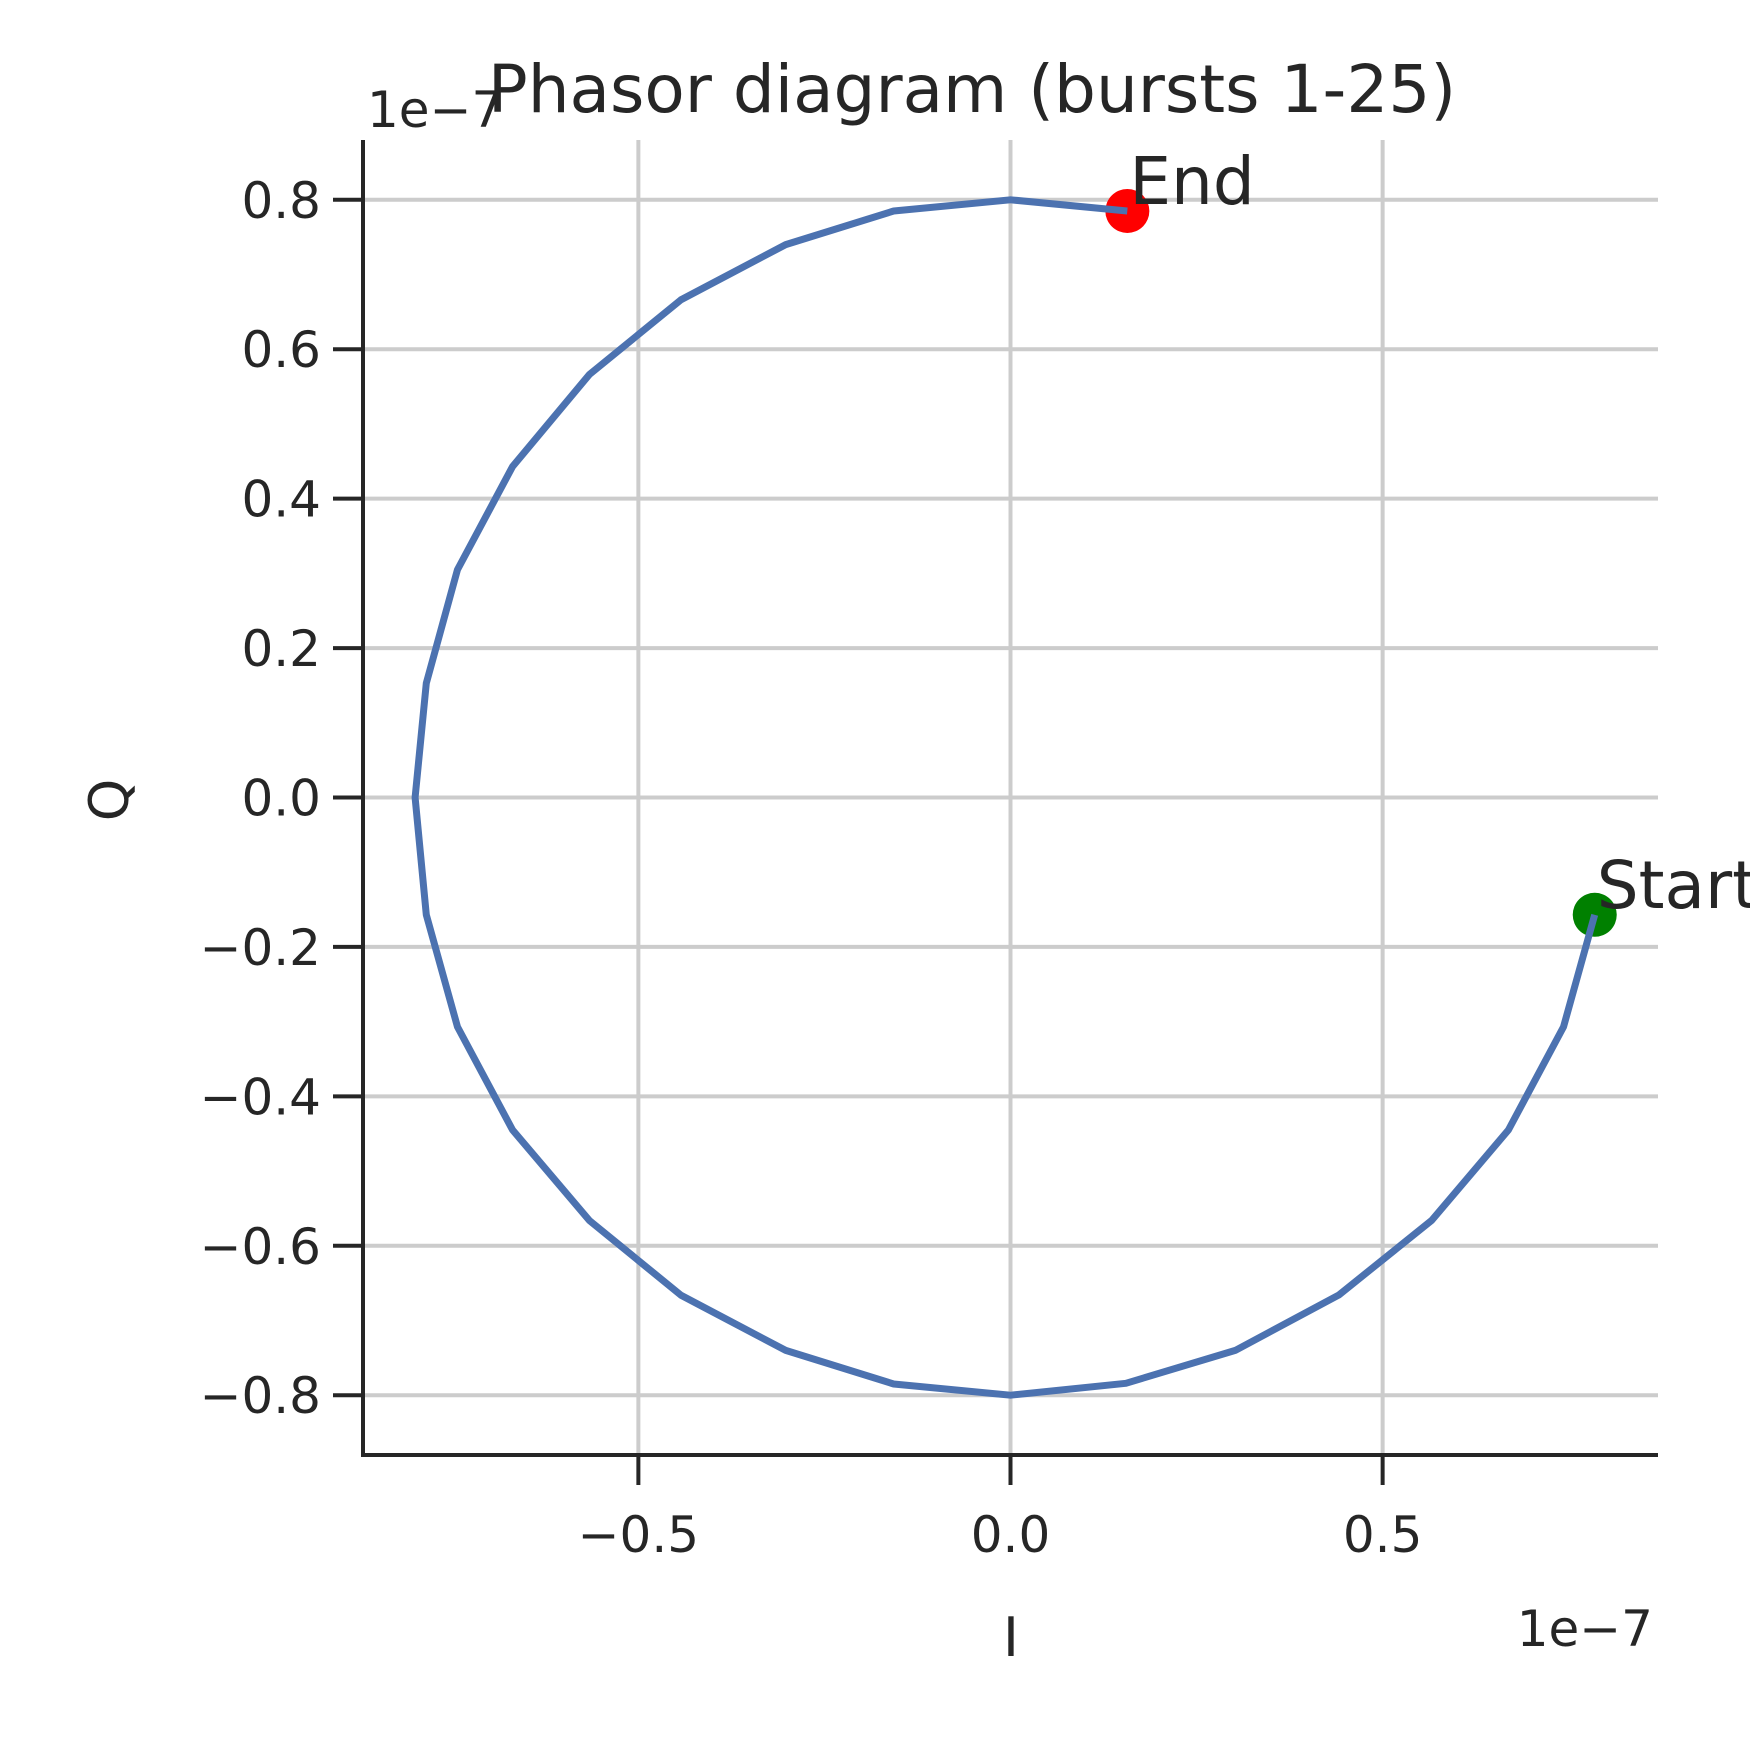 The image size is (1750, 1750). What do you see at coordinates (435, 110) in the screenshot?
I see `y-offset-label: 1e−7` at bounding box center [435, 110].